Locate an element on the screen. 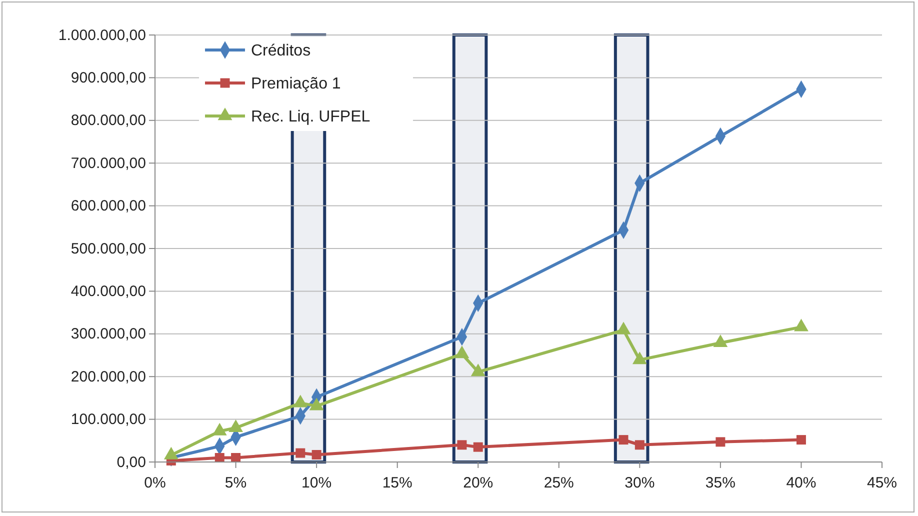  y-tick-label: 700.000,00 is located at coordinates (108, 163).